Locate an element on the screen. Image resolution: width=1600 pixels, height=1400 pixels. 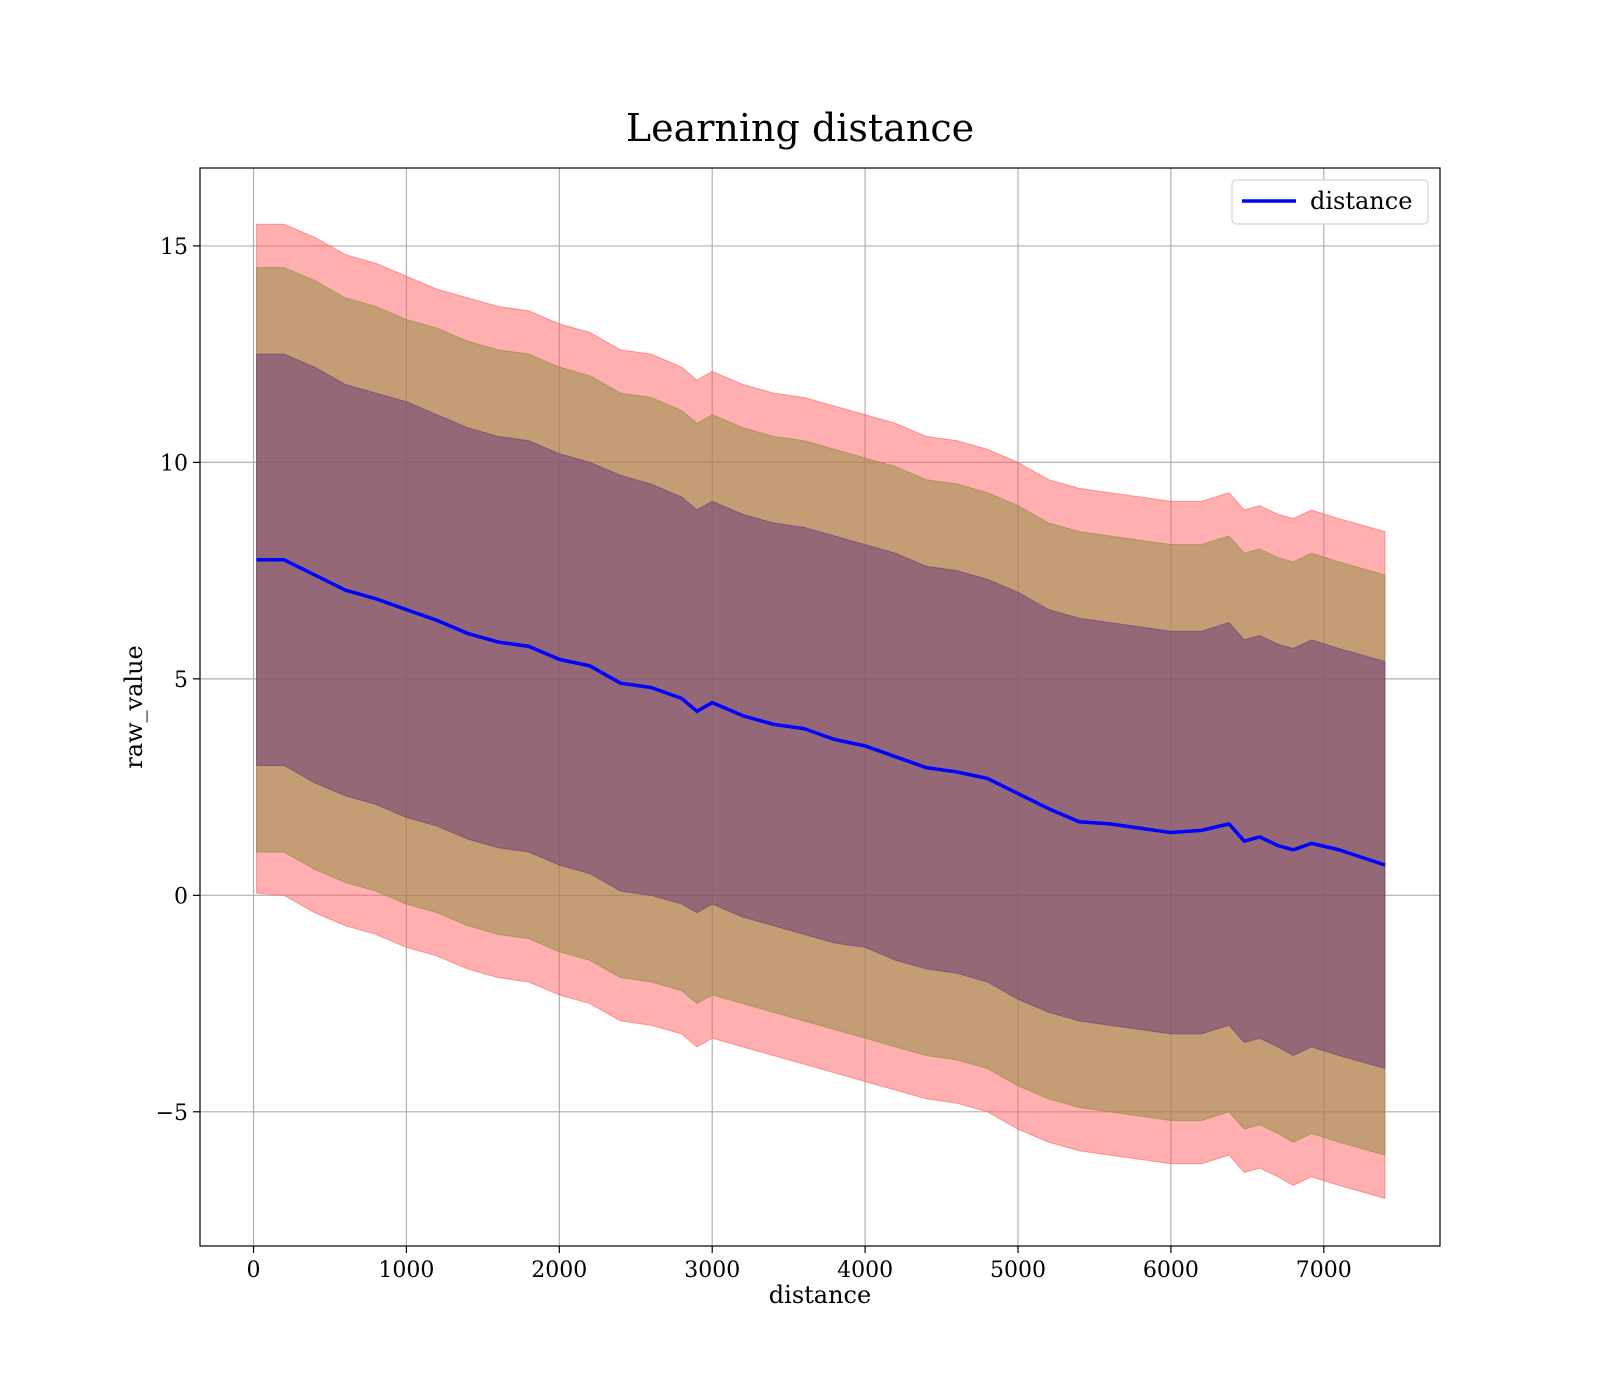
legend-label: distance is located at coordinates (1361, 201).